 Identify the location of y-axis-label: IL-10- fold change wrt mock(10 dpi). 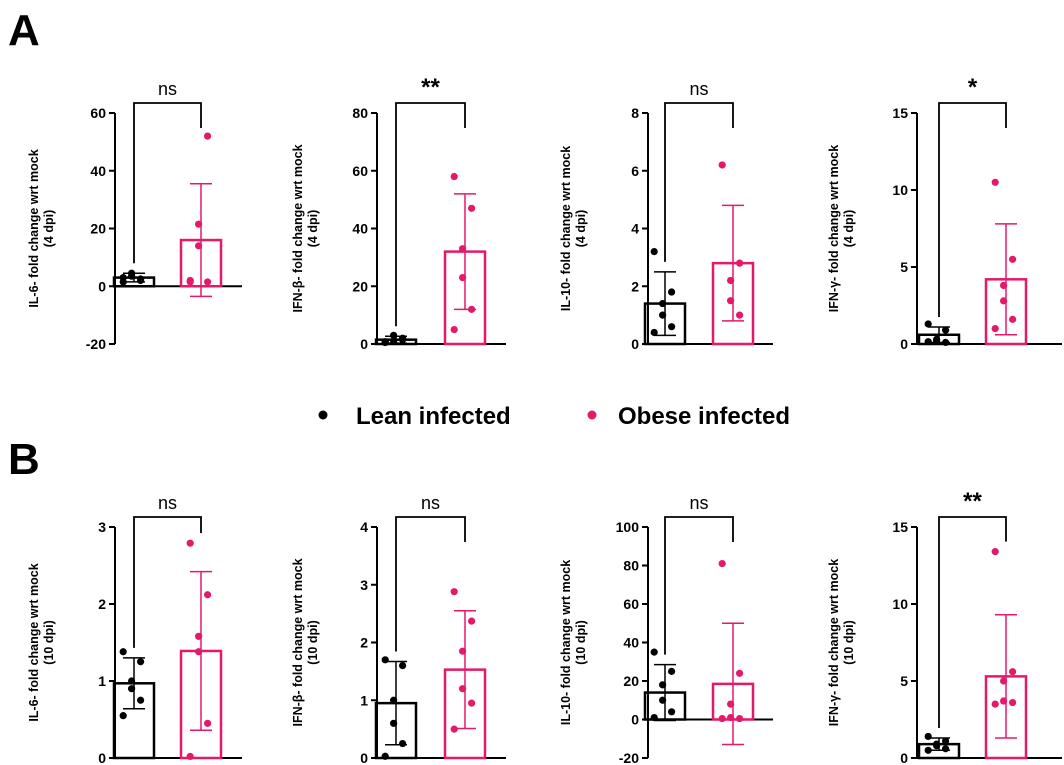
(573, 642).